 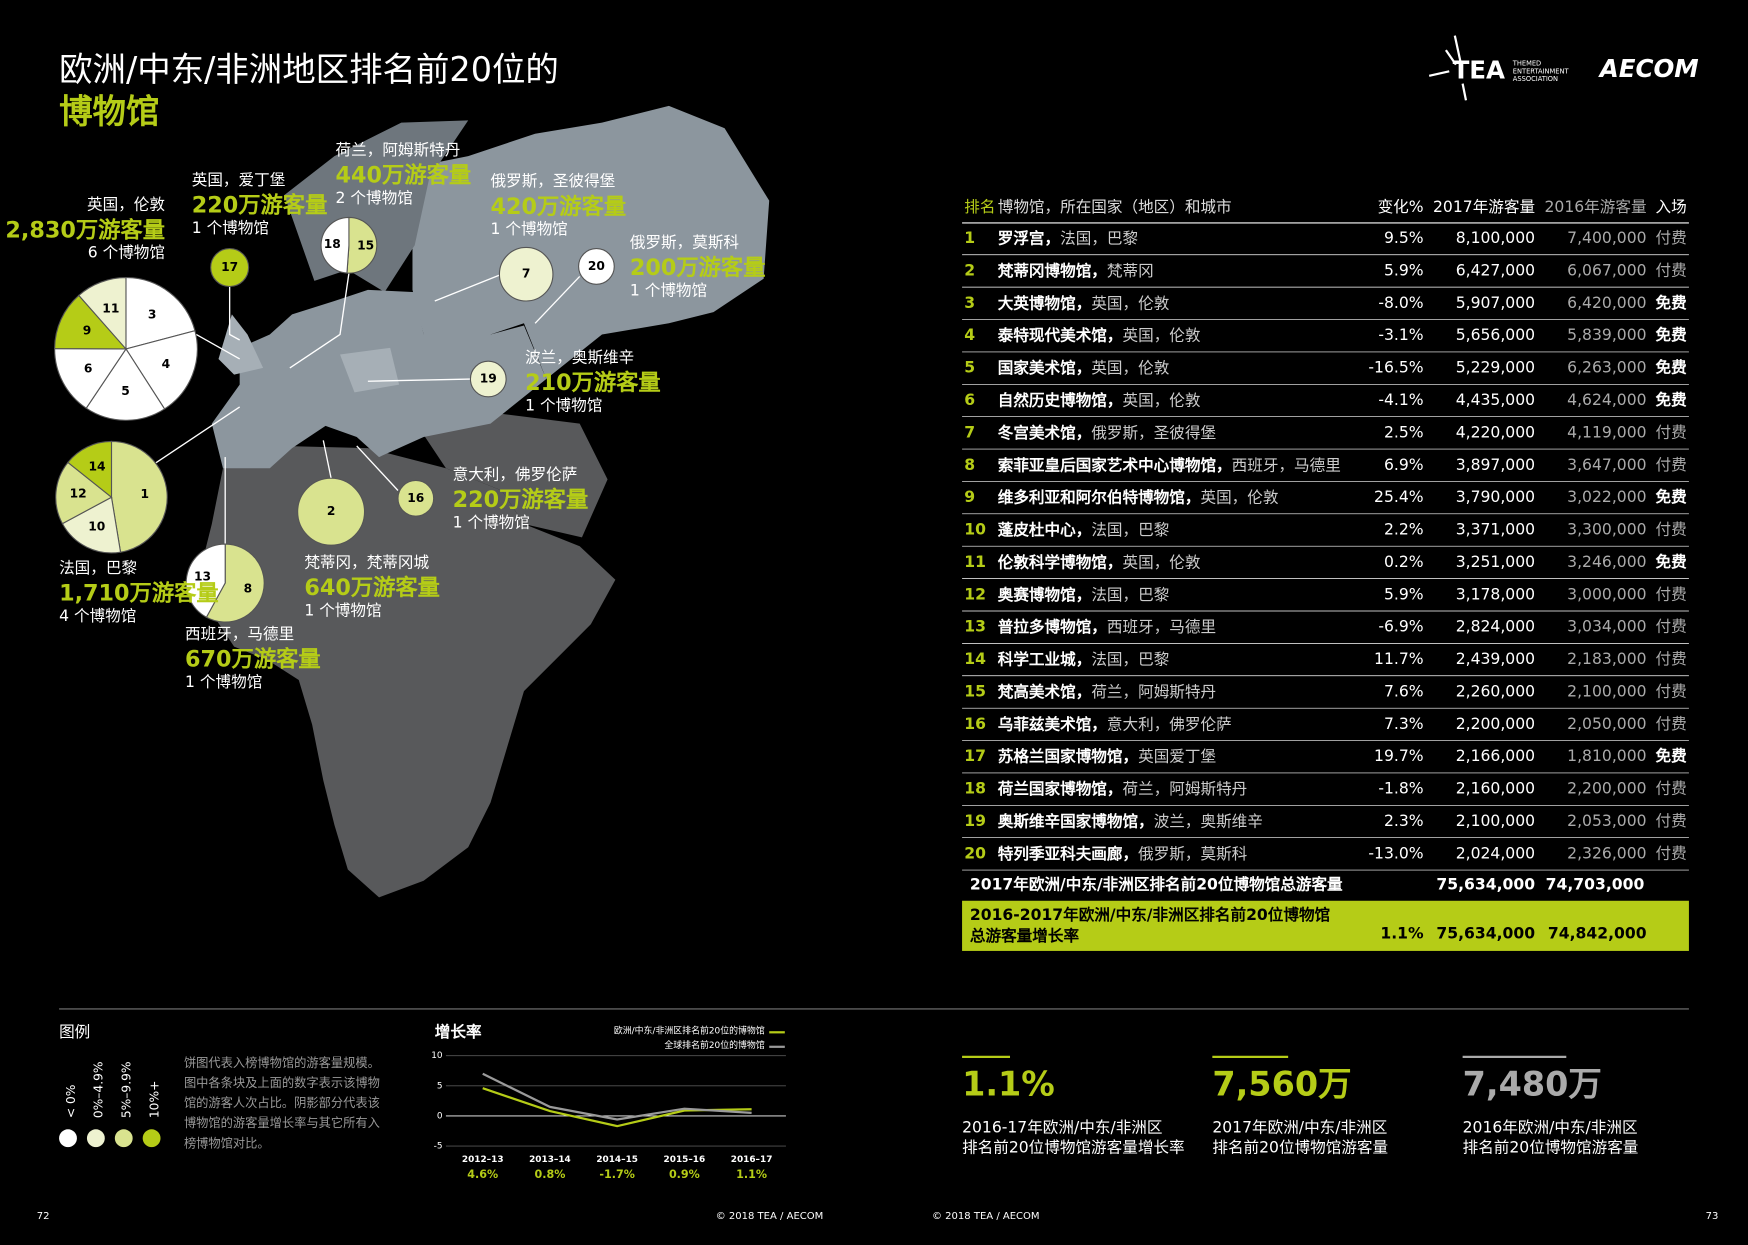 I want to click on museum-name: 索菲亚皇后国家艺术中心博物馆，, so click(x=1115, y=464).